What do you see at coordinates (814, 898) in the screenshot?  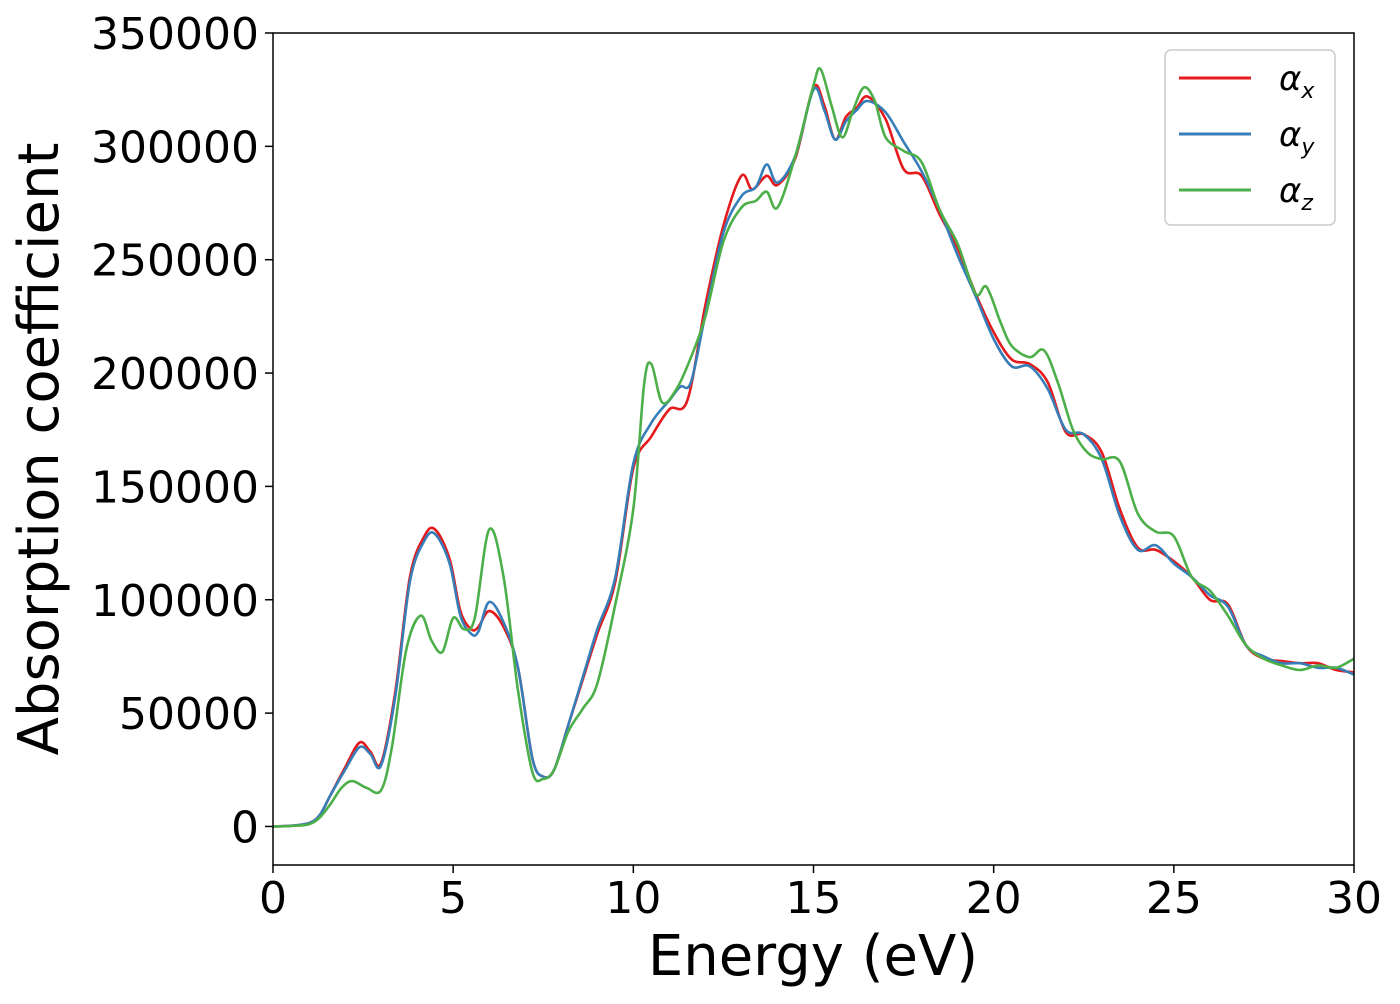 I see `x-tick-label: 15` at bounding box center [814, 898].